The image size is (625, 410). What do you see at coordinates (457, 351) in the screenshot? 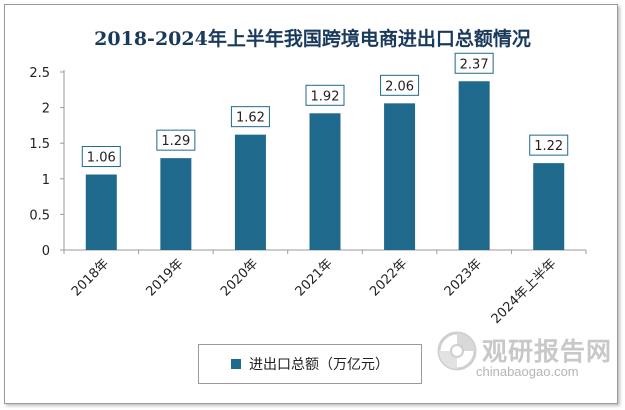
I see `watermark-logo-icon` at bounding box center [457, 351].